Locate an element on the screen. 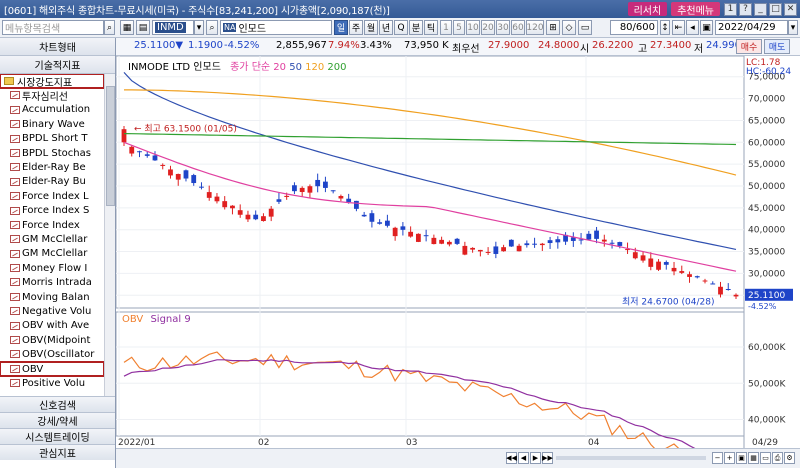 Image resolution: width=800 pixels, height=468 pixels. stock-name: 인모드 is located at coordinates (252, 29).